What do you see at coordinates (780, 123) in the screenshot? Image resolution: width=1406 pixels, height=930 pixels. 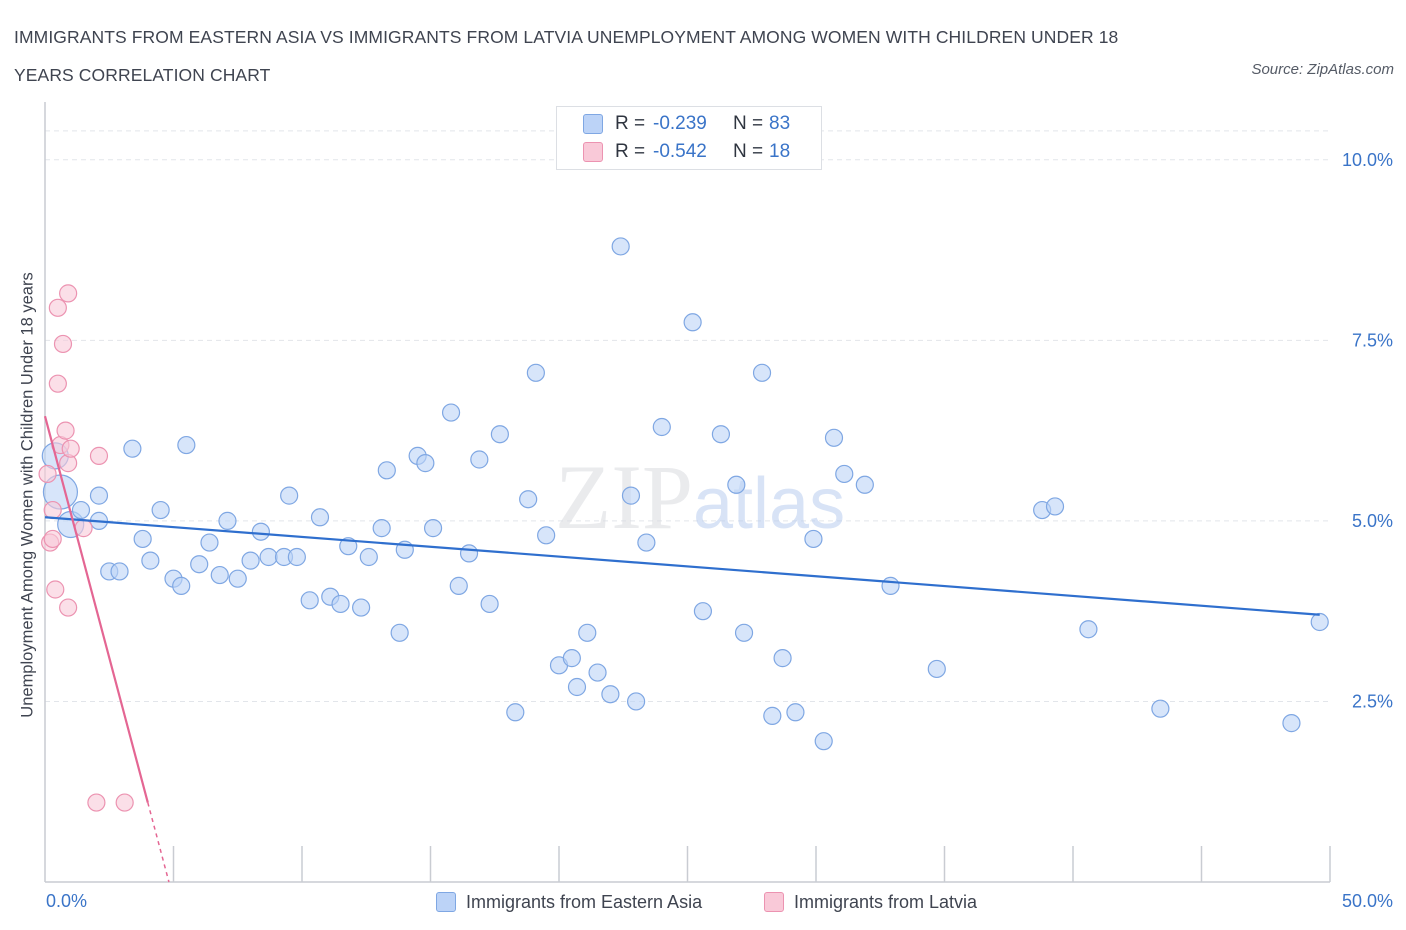 I see `n-value: 83` at bounding box center [780, 123].